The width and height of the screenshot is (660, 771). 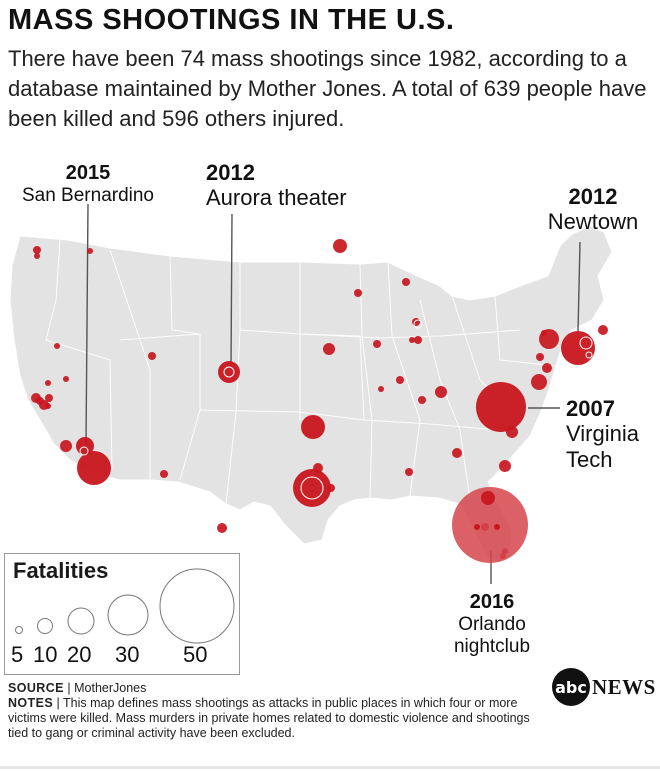 I want to click on callout-year: 2015, so click(x=88, y=173).